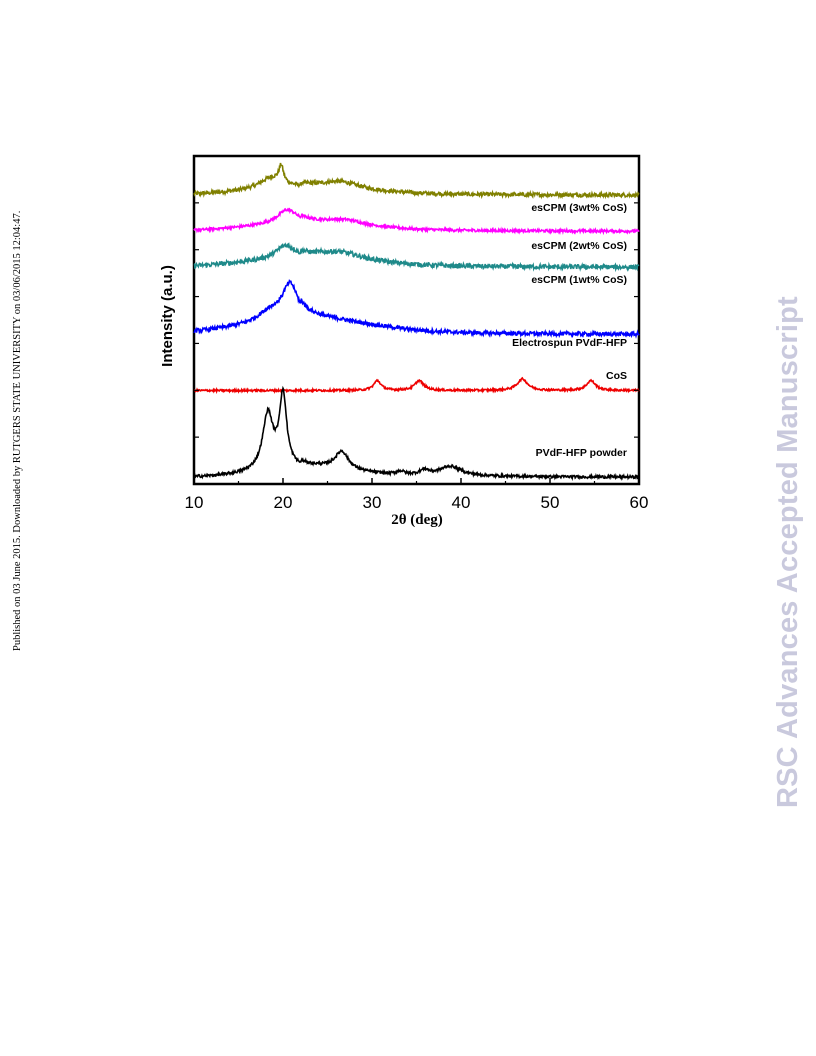  I want to click on series-label-3: Electrospun PVdF-HFP, so click(569, 343).